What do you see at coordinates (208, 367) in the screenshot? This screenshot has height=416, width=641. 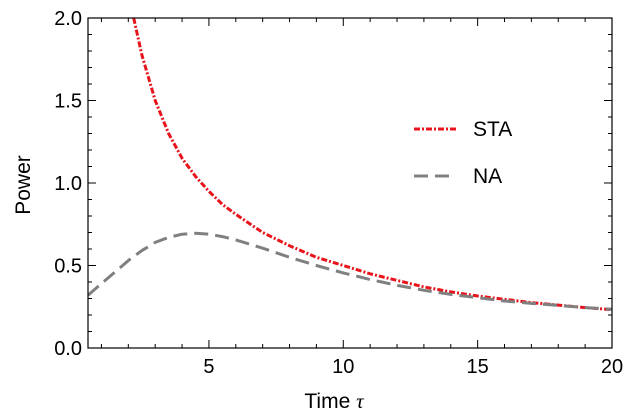 I see `x-tick-label: 5` at bounding box center [208, 367].